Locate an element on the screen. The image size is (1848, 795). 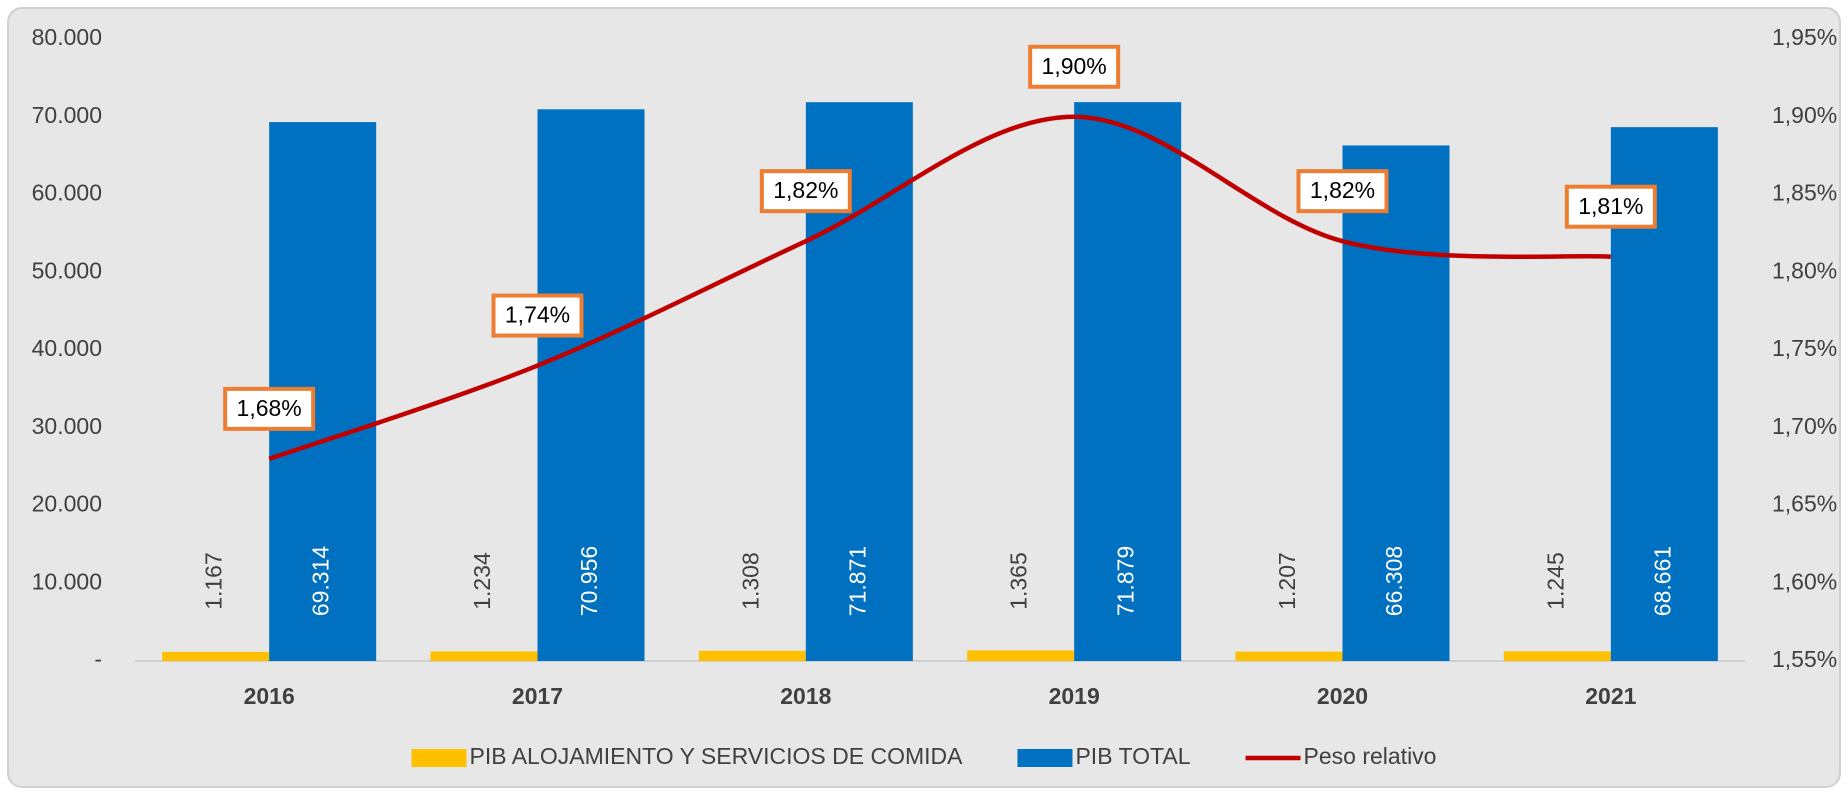
data-label: 66.308 is located at coordinates (1394, 581).